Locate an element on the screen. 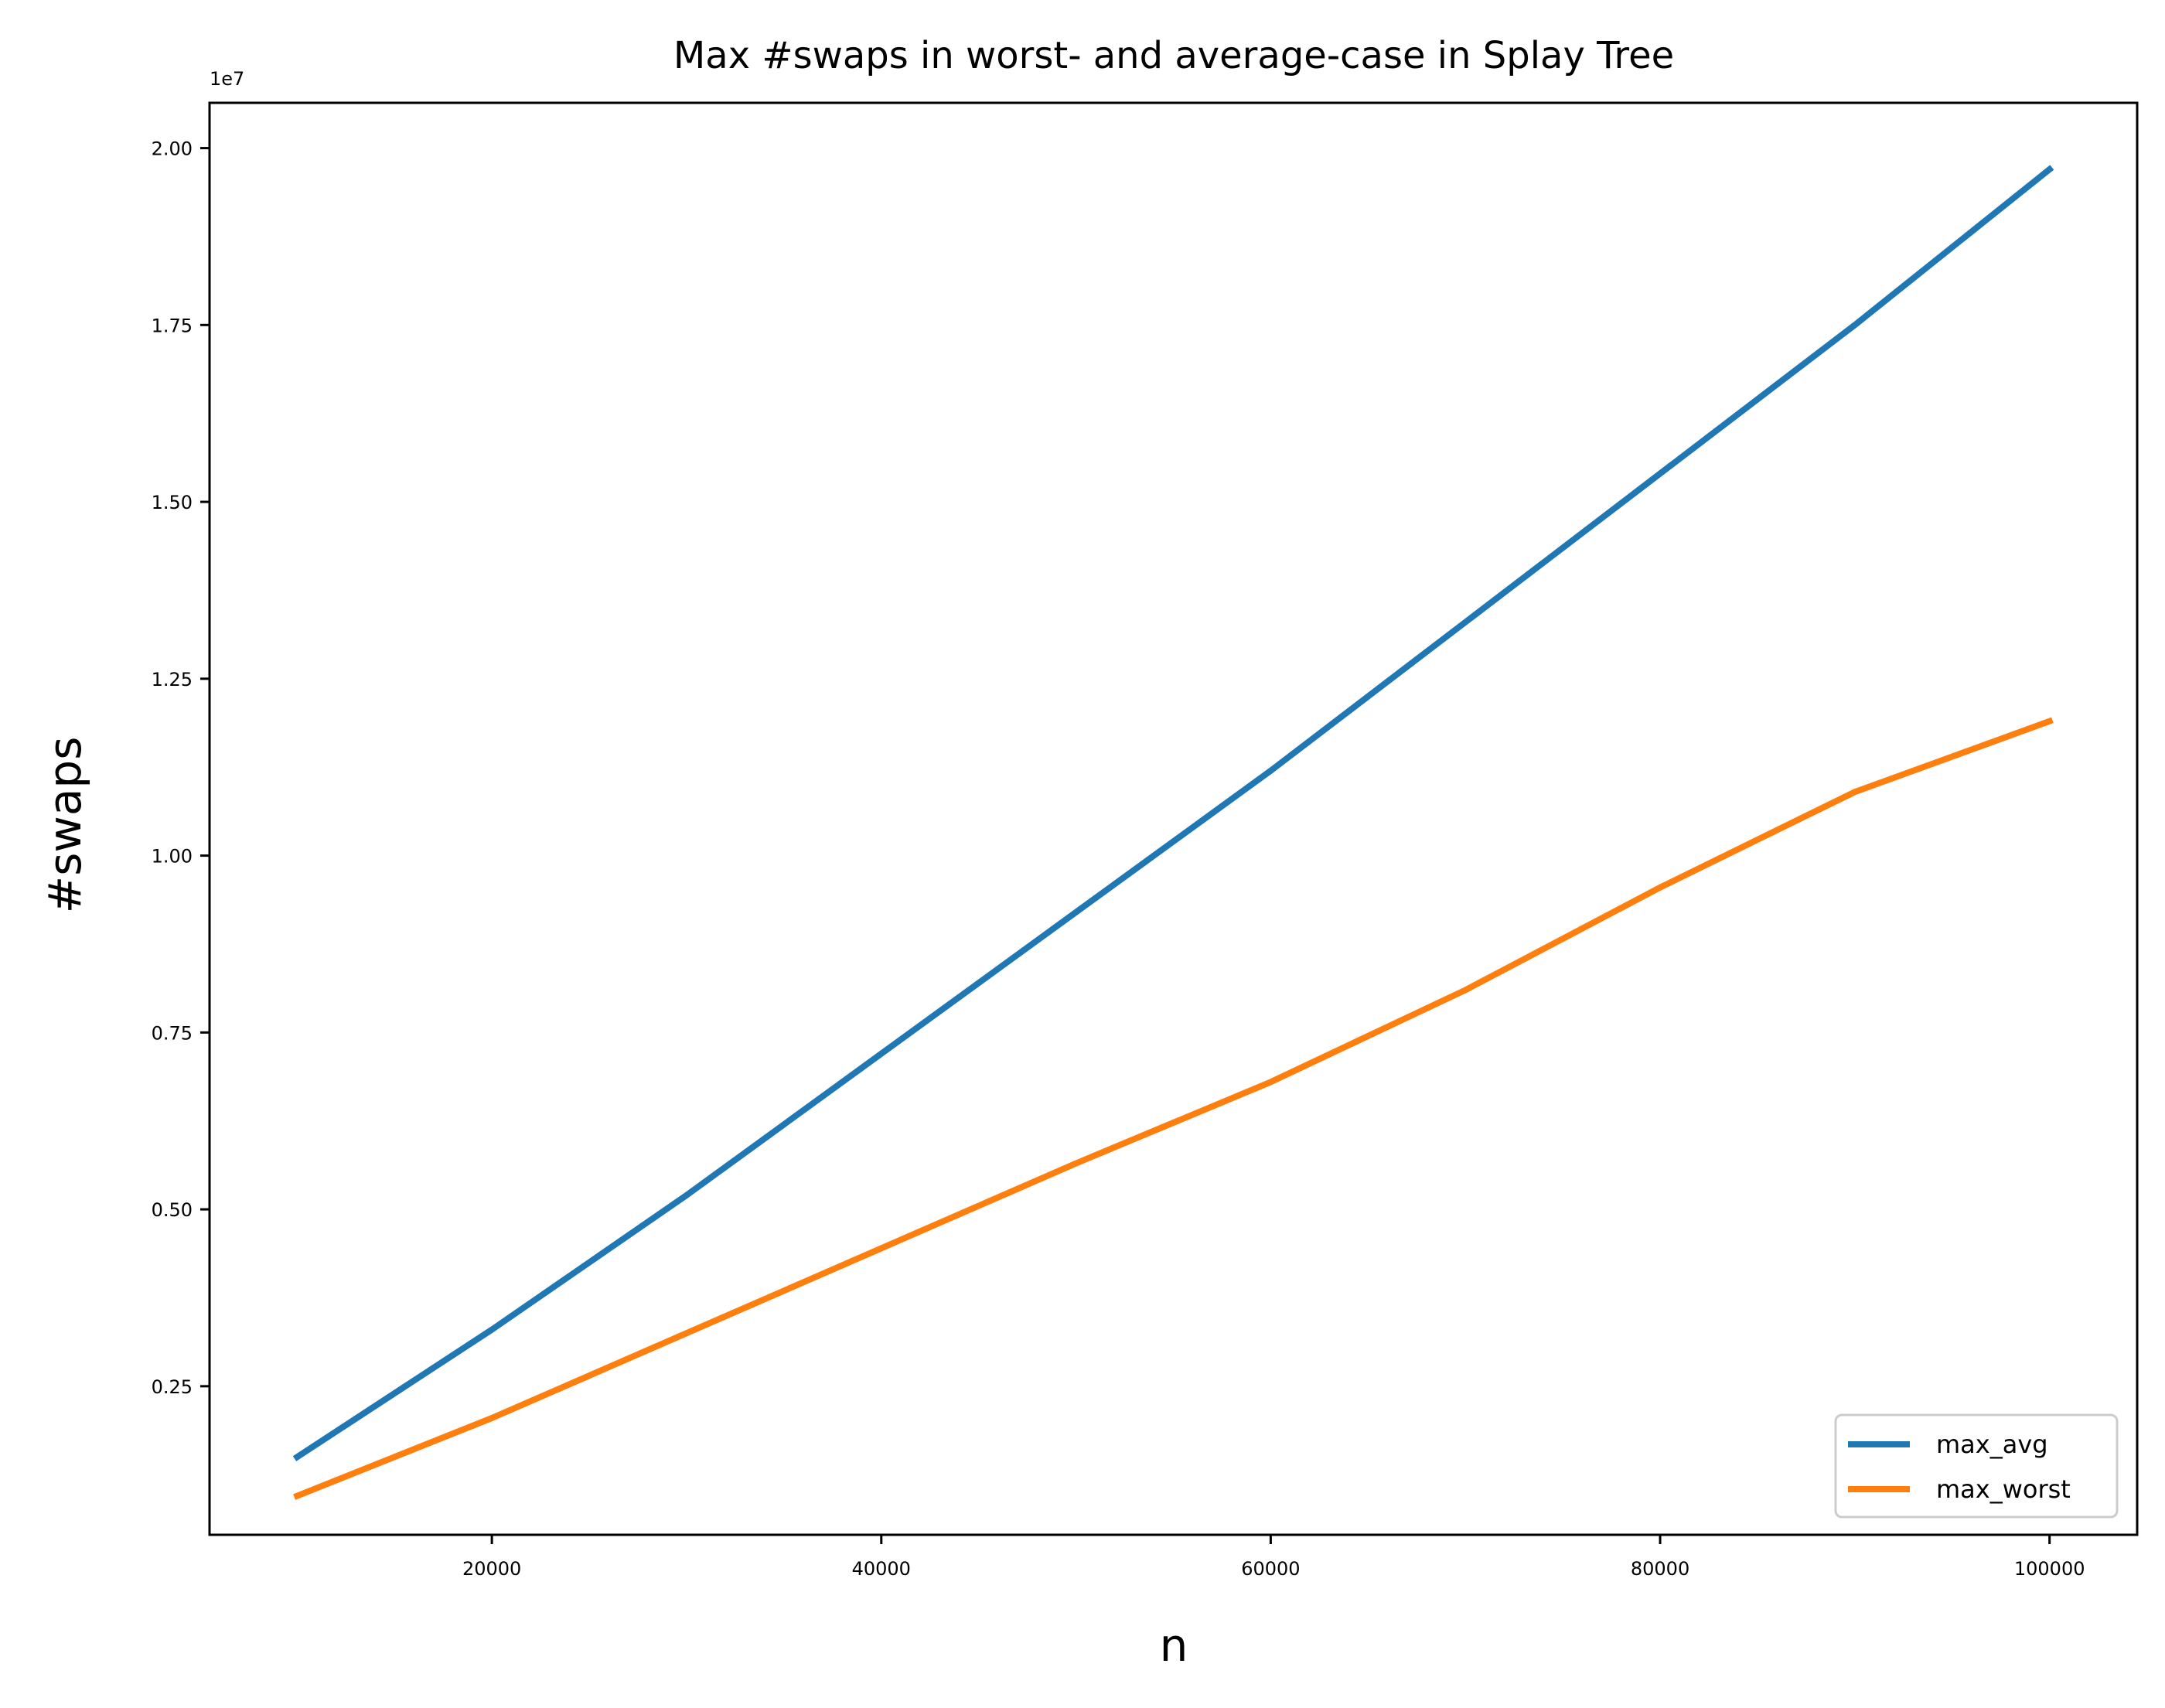  y-tick-label: 1.25 is located at coordinates (172, 679).